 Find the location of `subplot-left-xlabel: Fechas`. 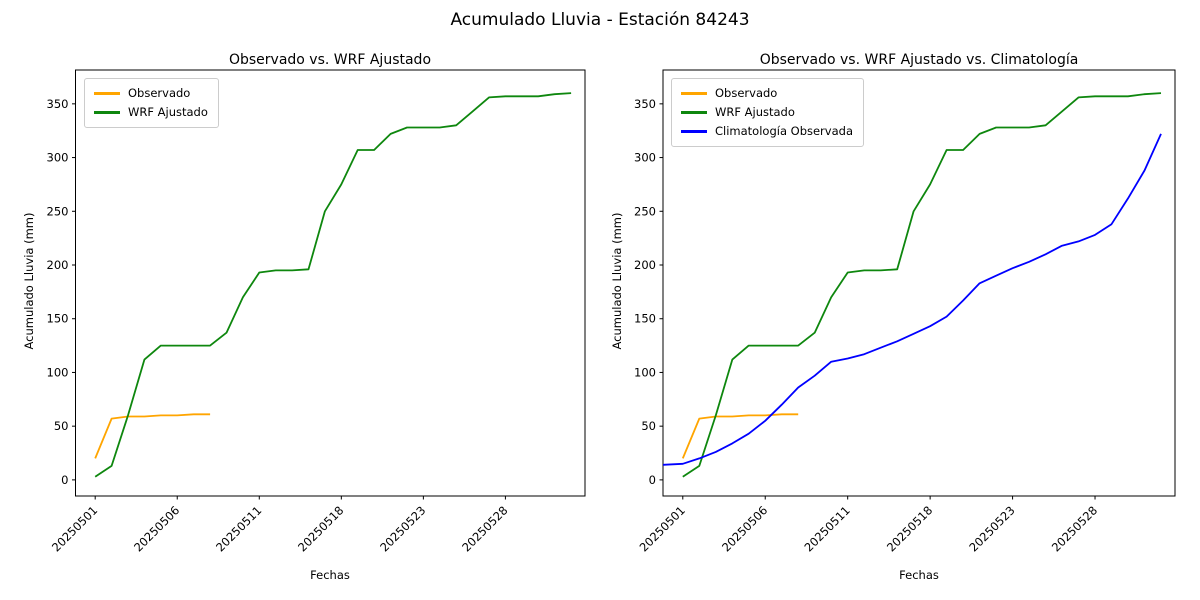

subplot-left-xlabel: Fechas is located at coordinates (330, 575).